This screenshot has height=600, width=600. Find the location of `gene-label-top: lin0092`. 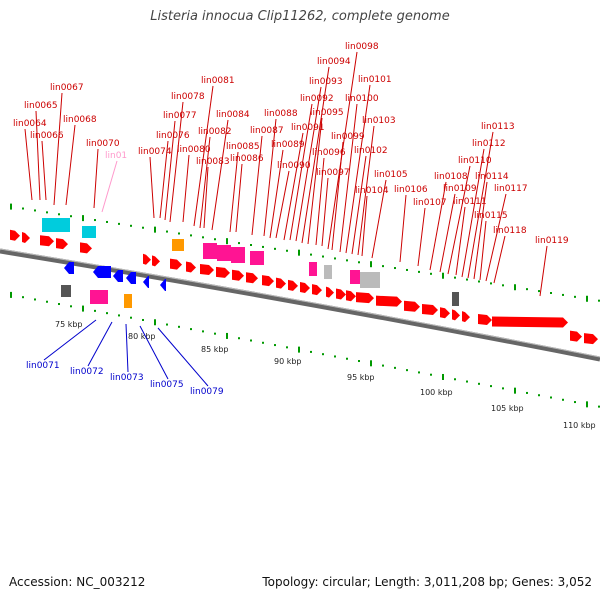

gene-label-top: lin0092 is located at coordinates (317, 99).